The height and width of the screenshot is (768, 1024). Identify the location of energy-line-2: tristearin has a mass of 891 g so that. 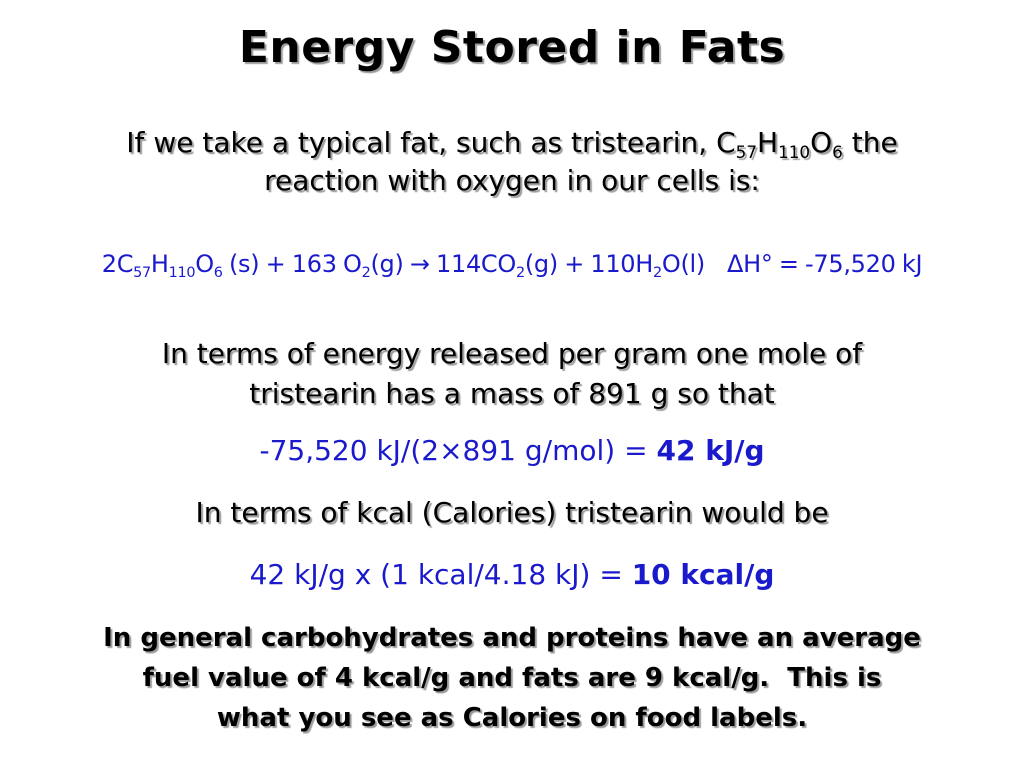
(512, 393).